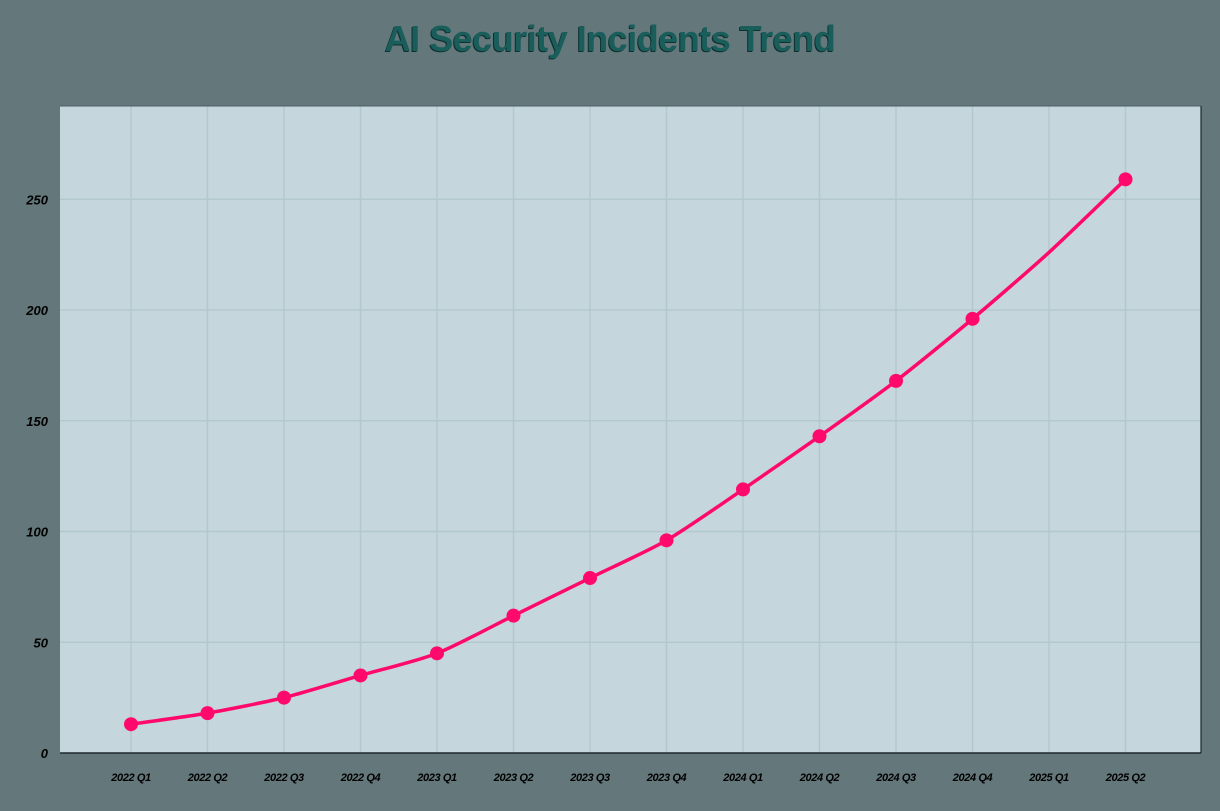  I want to click on y-tick-label: 0, so click(45, 753).